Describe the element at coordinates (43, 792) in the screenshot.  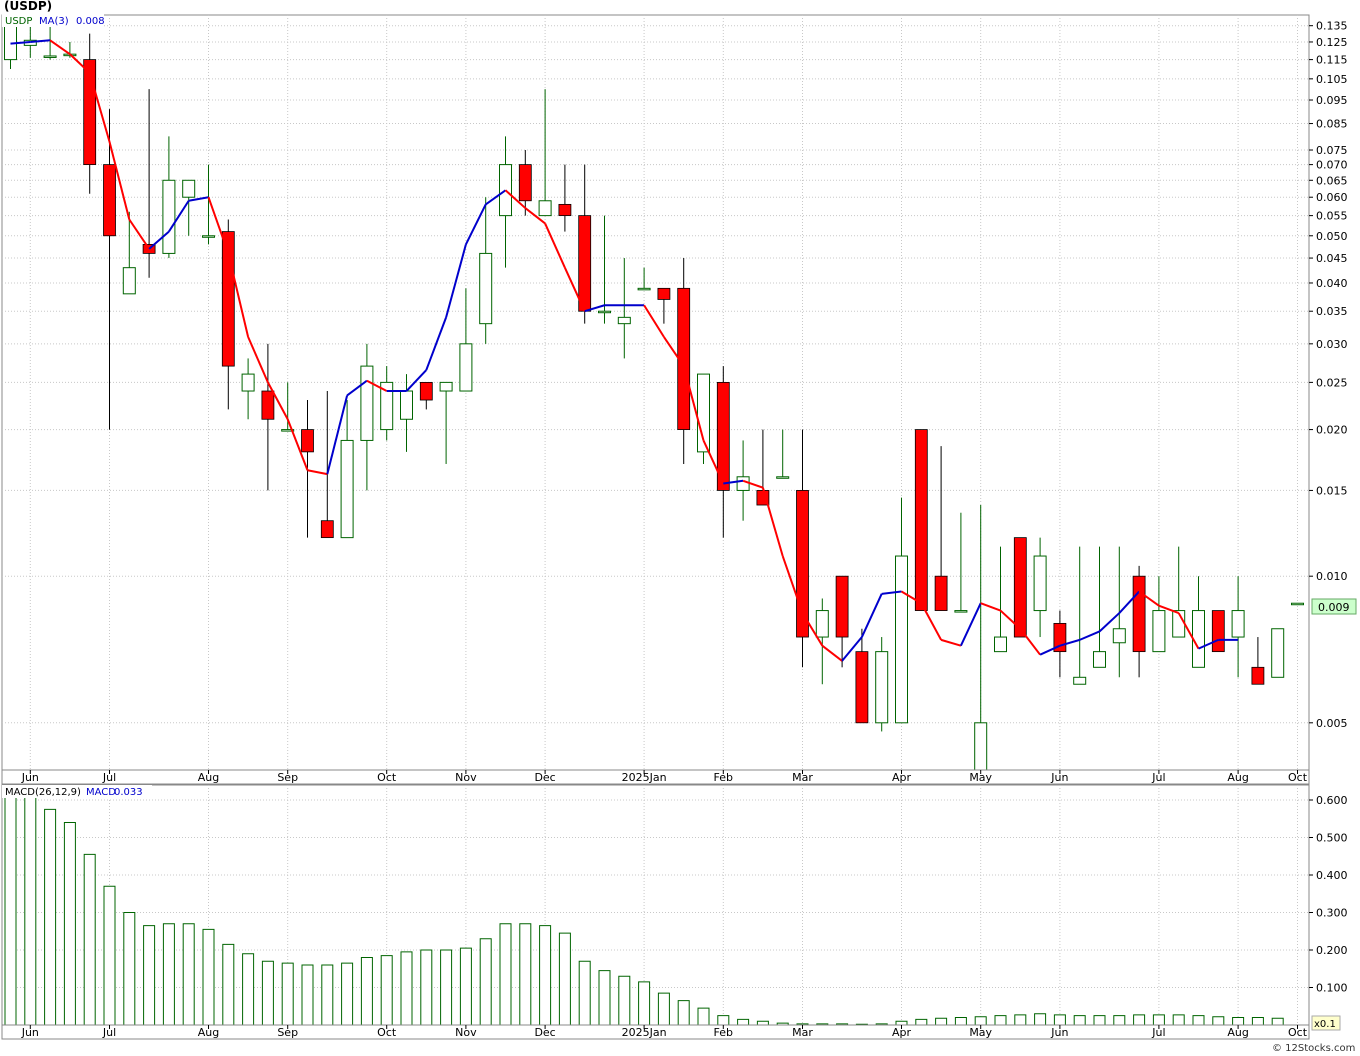
I see `macd-legend-title: MACD(26,12,9)` at that location.